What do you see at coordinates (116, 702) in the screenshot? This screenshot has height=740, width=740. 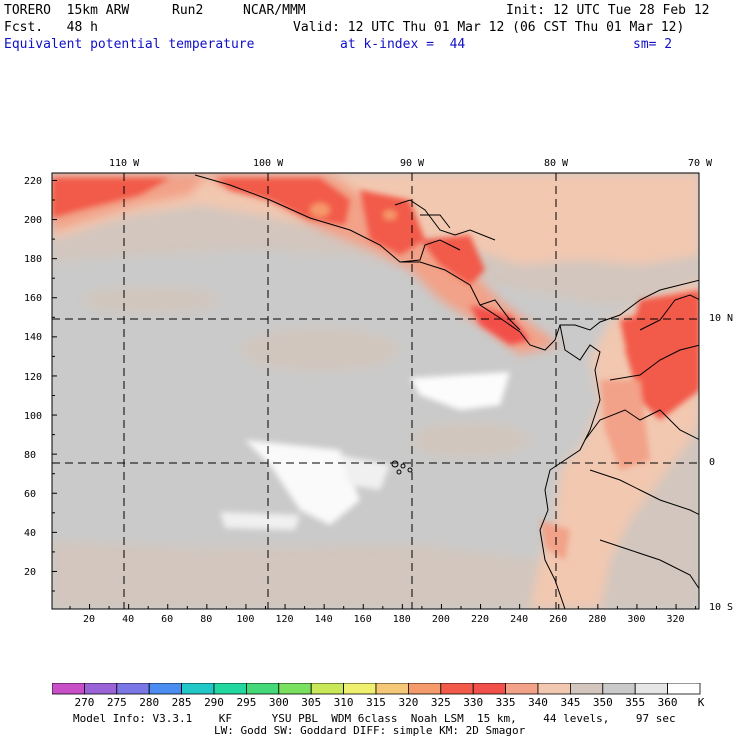 I see `colorbar-label: 275` at bounding box center [116, 702].